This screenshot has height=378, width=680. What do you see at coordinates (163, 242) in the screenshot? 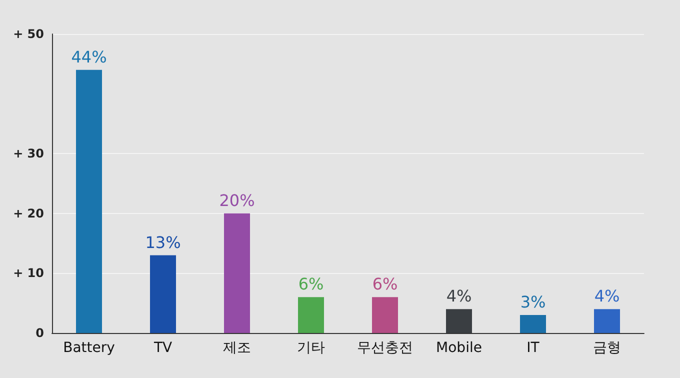
I see `data-label: 13%` at bounding box center [163, 242].